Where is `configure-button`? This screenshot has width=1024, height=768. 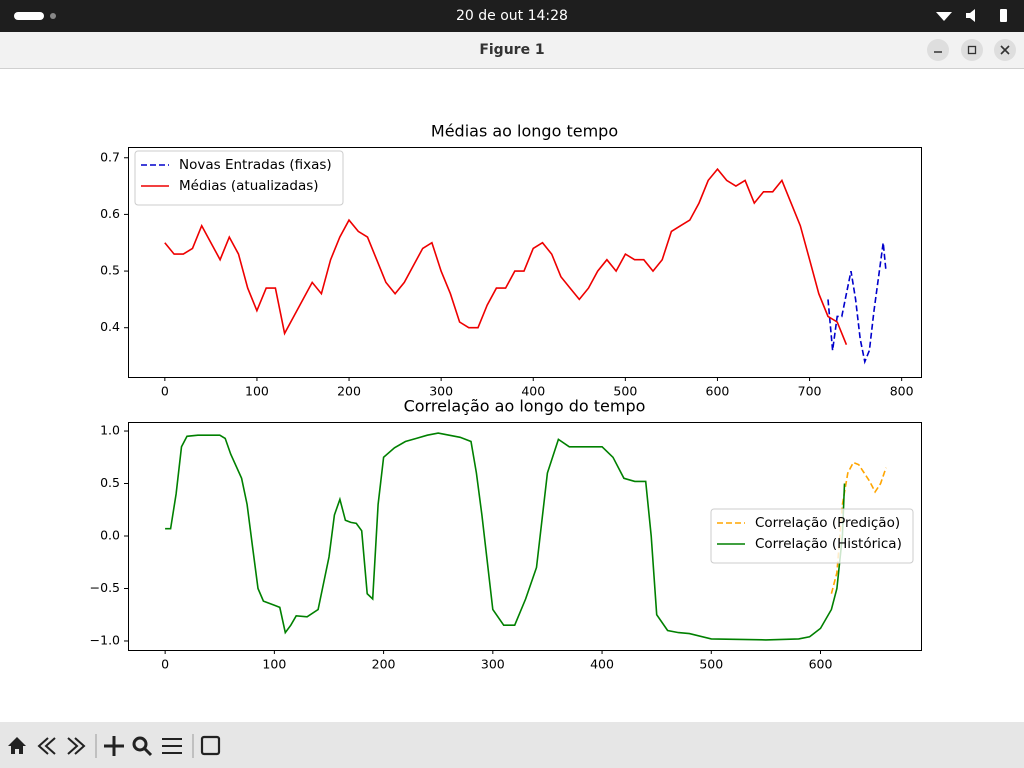
configure-button is located at coordinates (172, 746).